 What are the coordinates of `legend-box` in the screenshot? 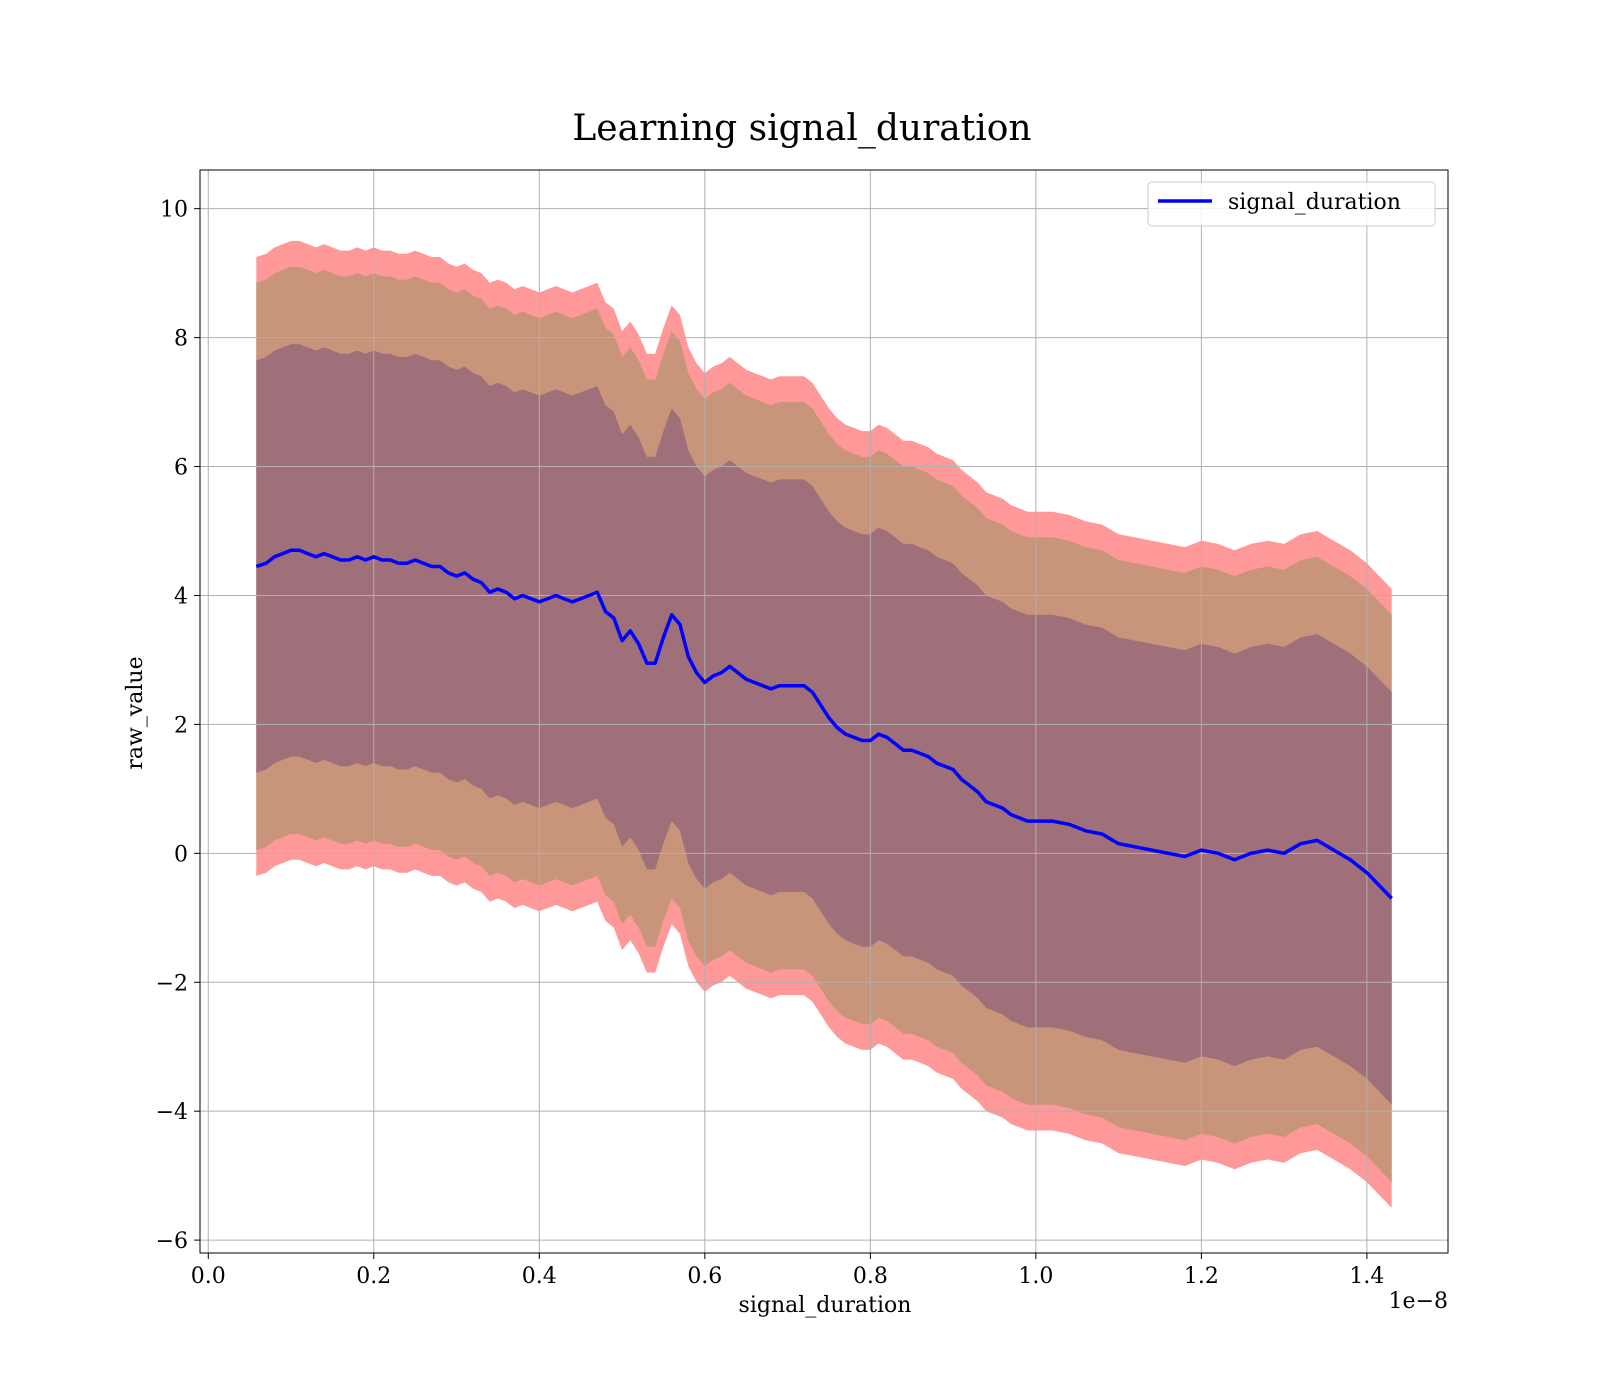 It's located at (1291, 204).